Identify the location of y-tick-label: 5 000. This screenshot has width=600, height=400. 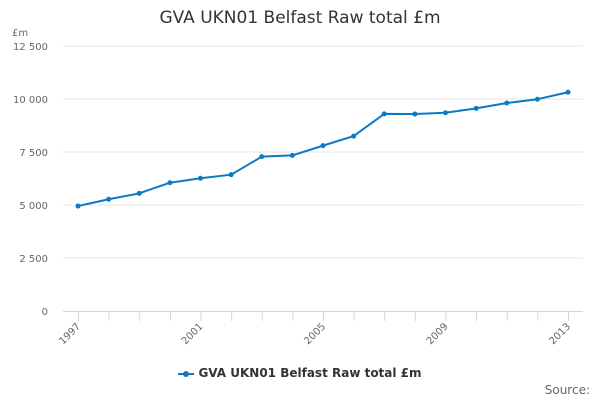
(33, 206).